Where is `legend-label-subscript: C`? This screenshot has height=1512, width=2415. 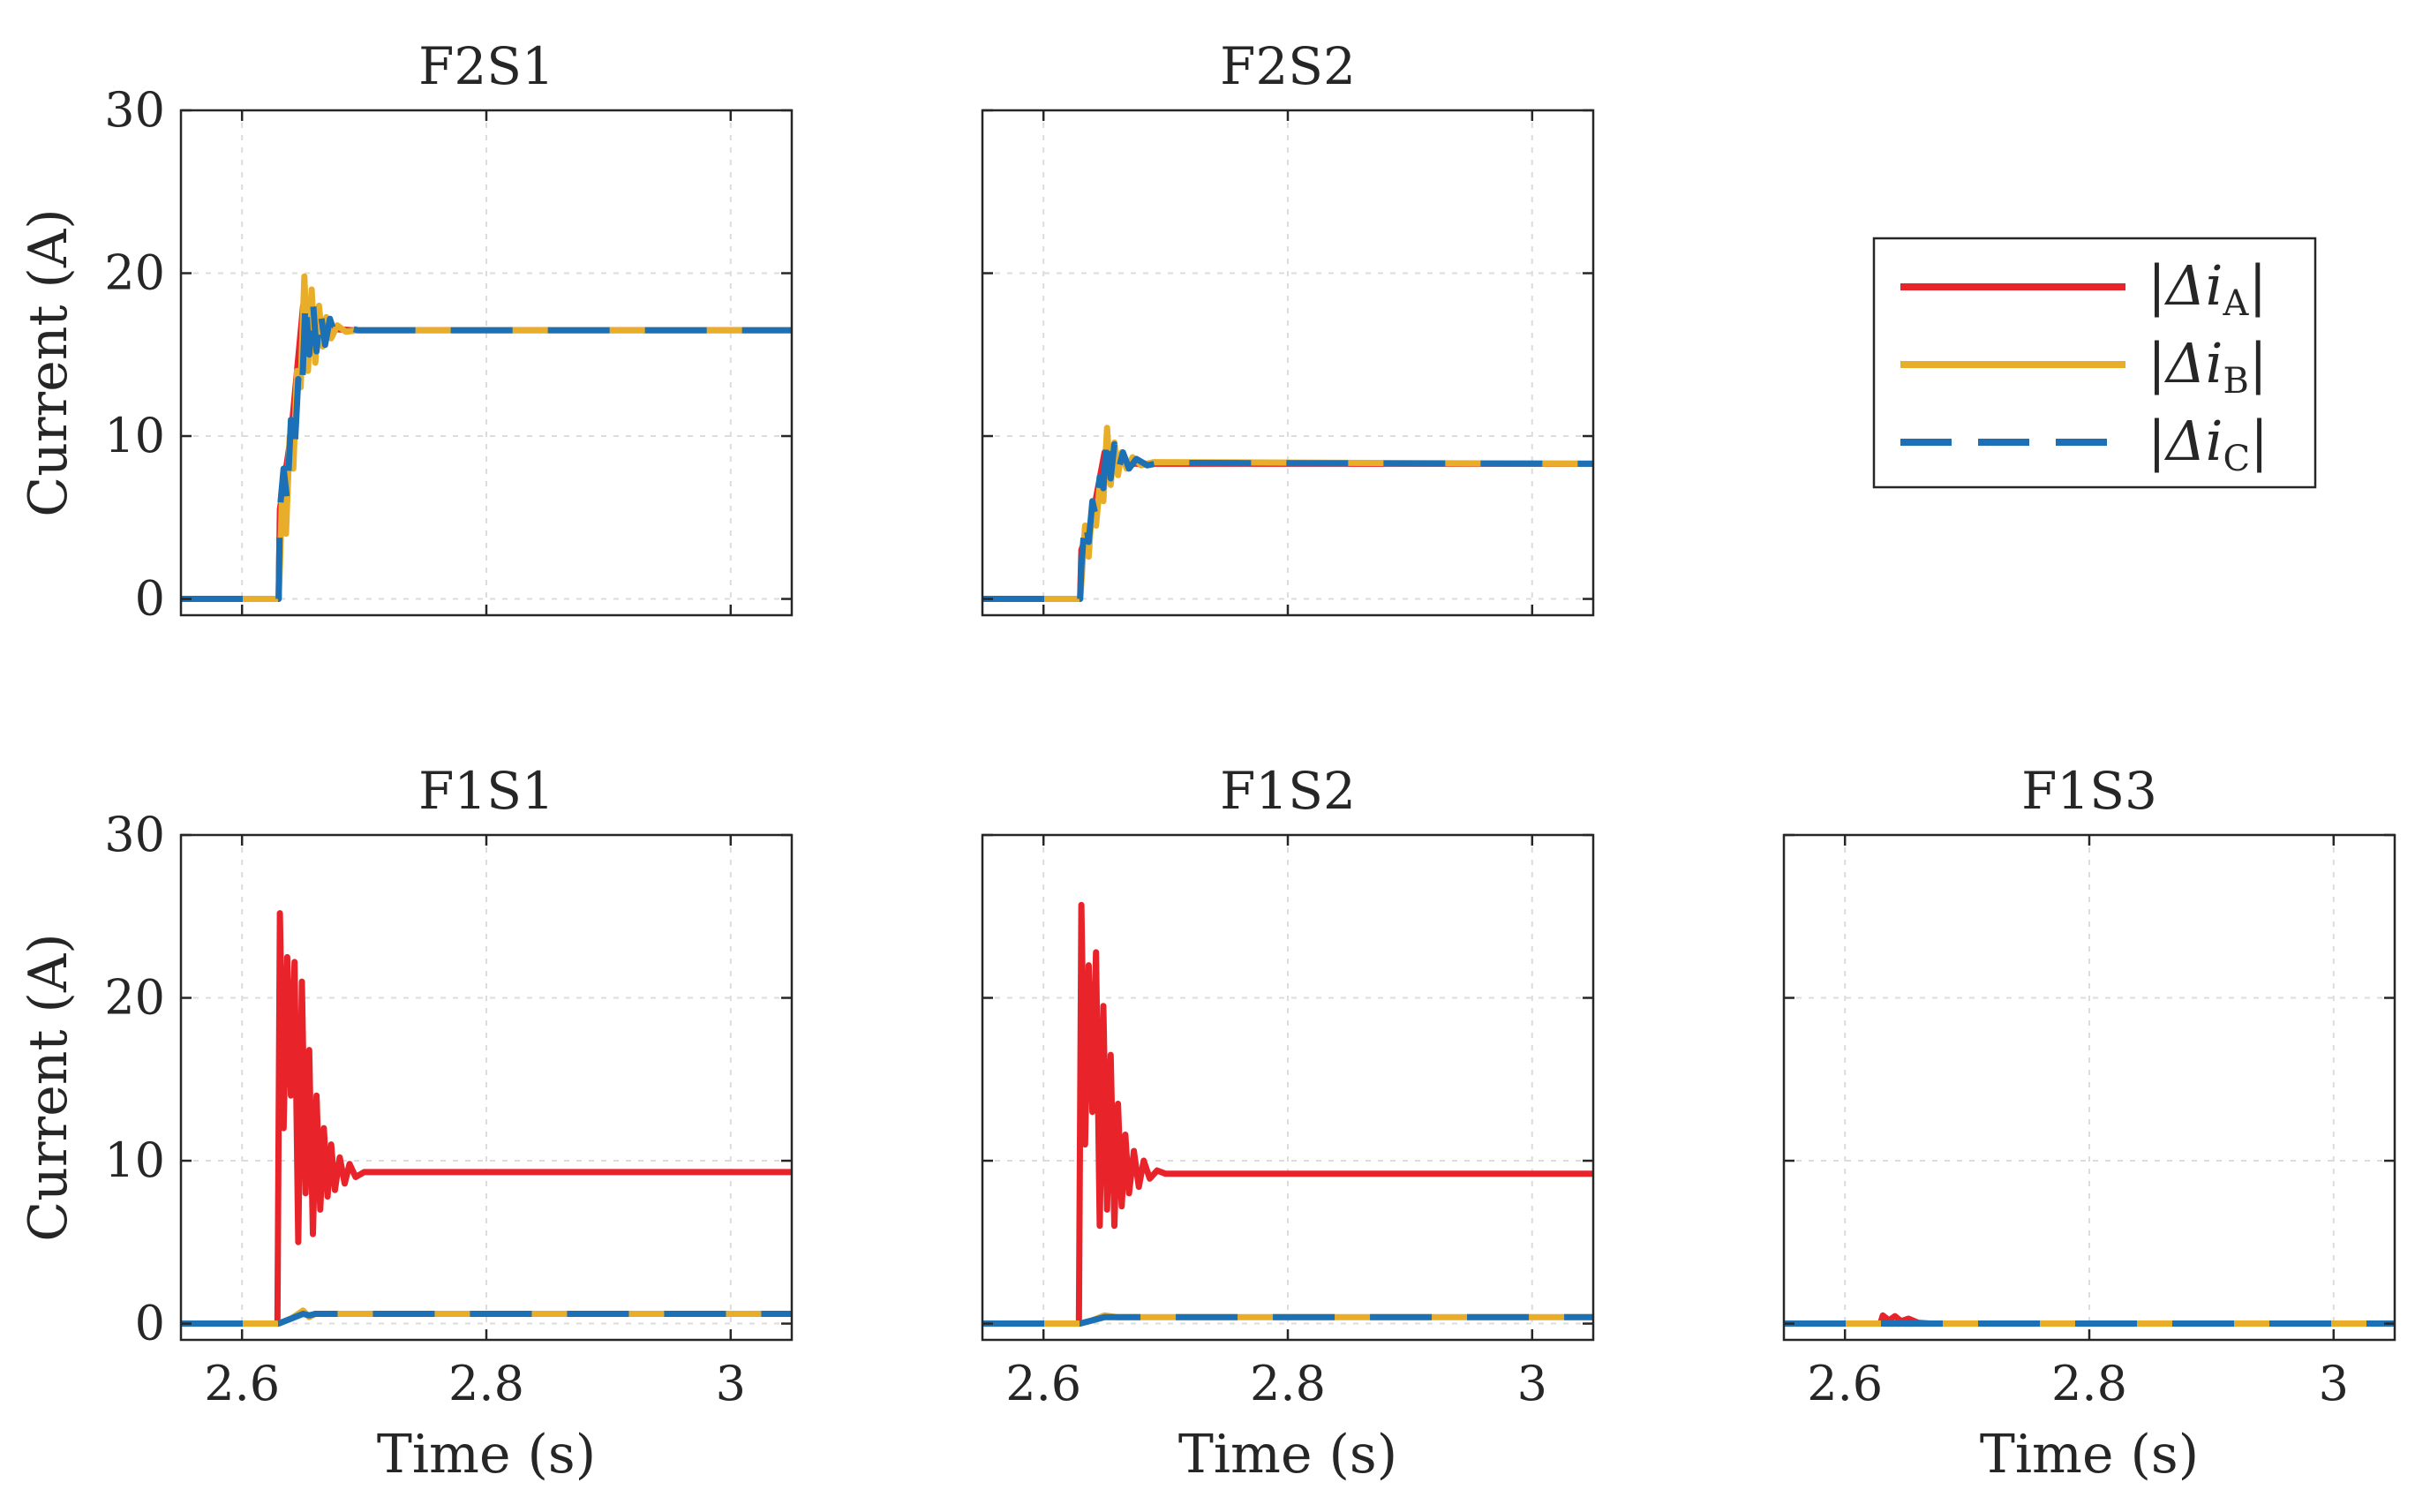 legend-label-subscript: C is located at coordinates (2237, 459).